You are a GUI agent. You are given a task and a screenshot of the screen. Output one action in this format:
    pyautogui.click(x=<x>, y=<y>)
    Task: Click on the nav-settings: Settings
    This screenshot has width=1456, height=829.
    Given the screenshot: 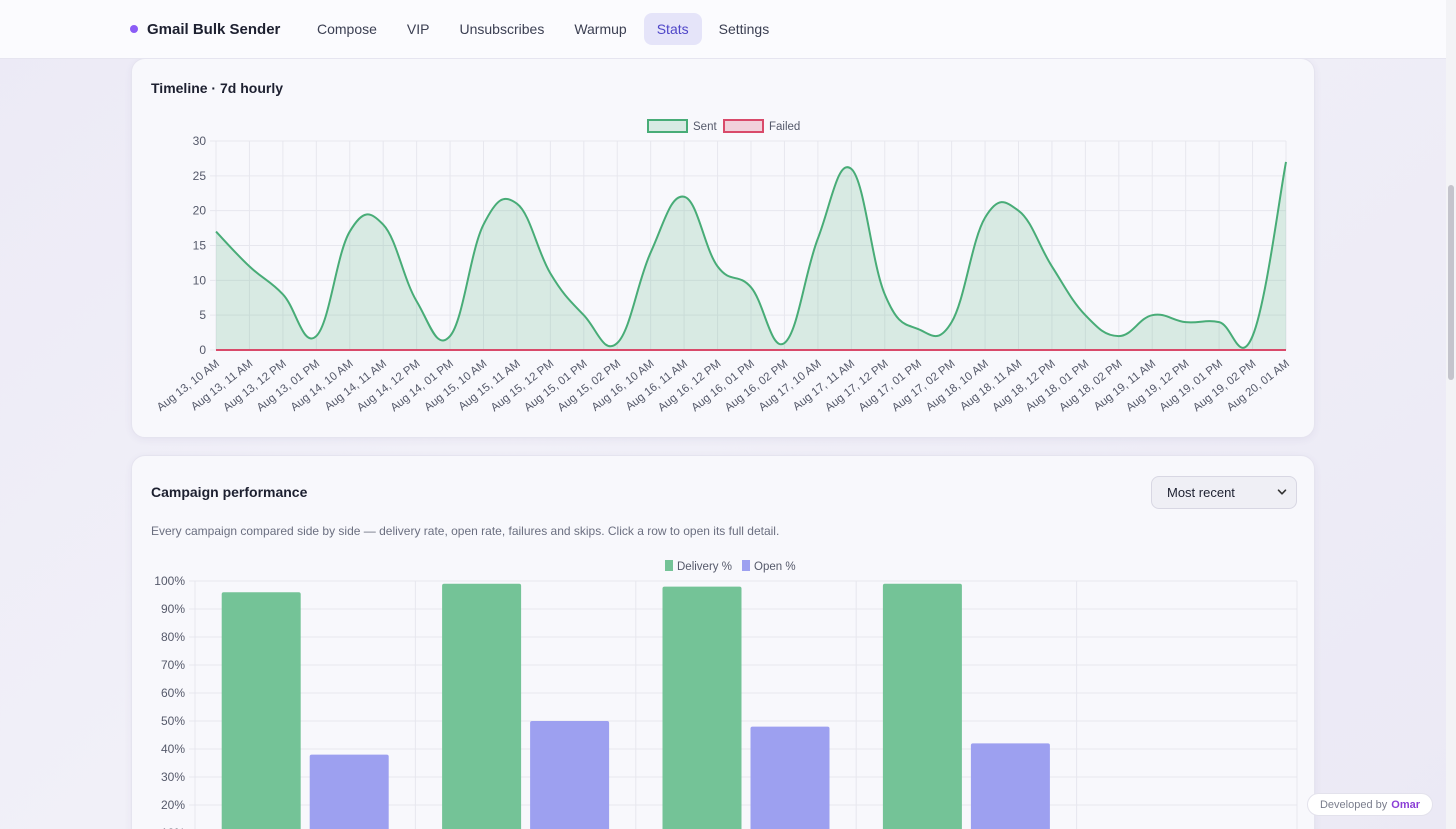 What is the action you would take?
    pyautogui.click(x=744, y=29)
    